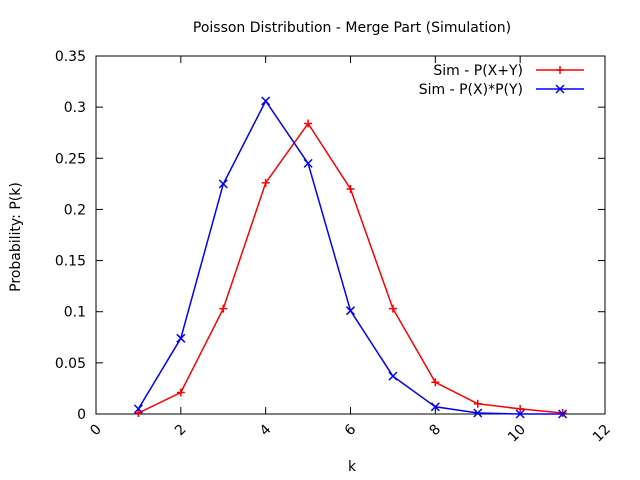  What do you see at coordinates (70, 262) in the screenshot?
I see `y-tick-label: 0.15` at bounding box center [70, 262].